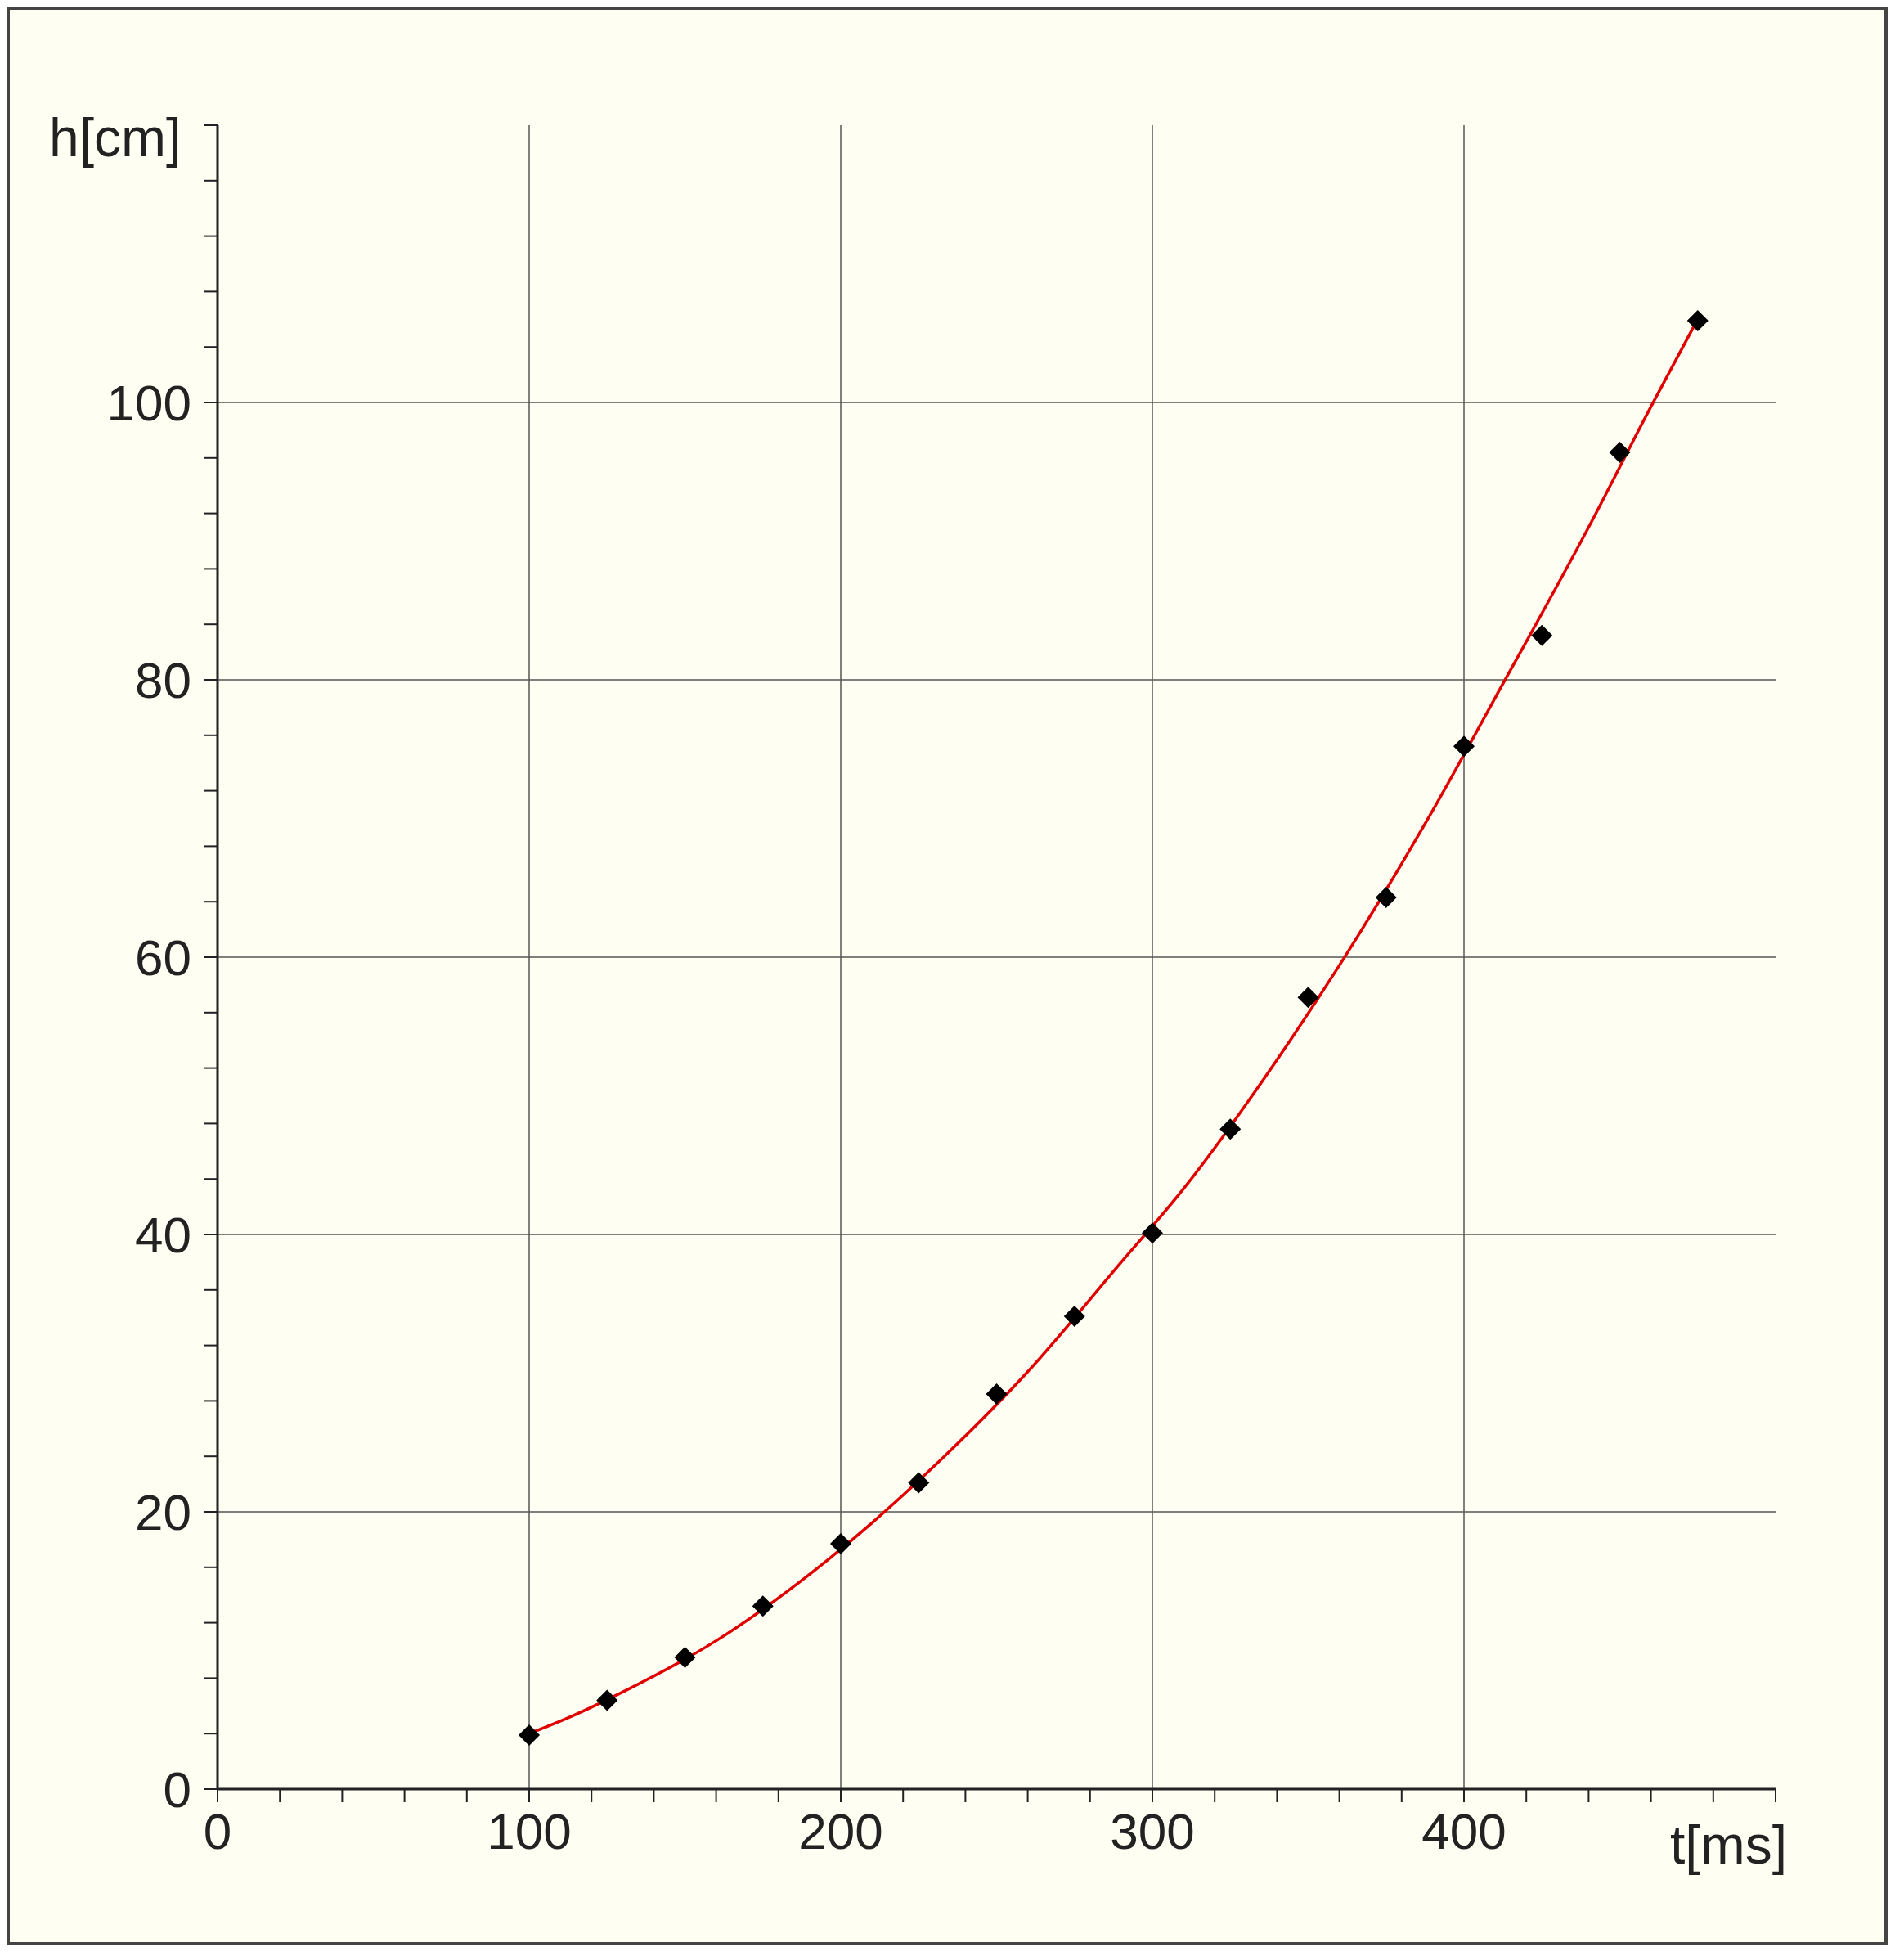 Image resolution: width=1904 pixels, height=1956 pixels. Describe the element at coordinates (177, 1789) in the screenshot. I see `y-tick-label: 0` at that location.